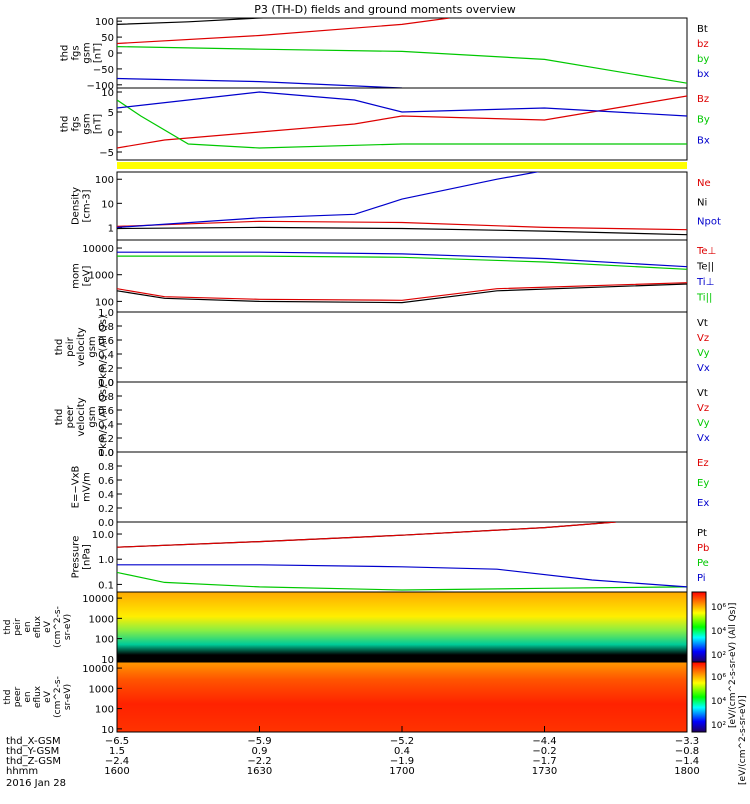 The width and height of the screenshot is (750, 804). Describe the element at coordinates (703, 438) in the screenshot. I see `legend-entry: Vx` at that location.